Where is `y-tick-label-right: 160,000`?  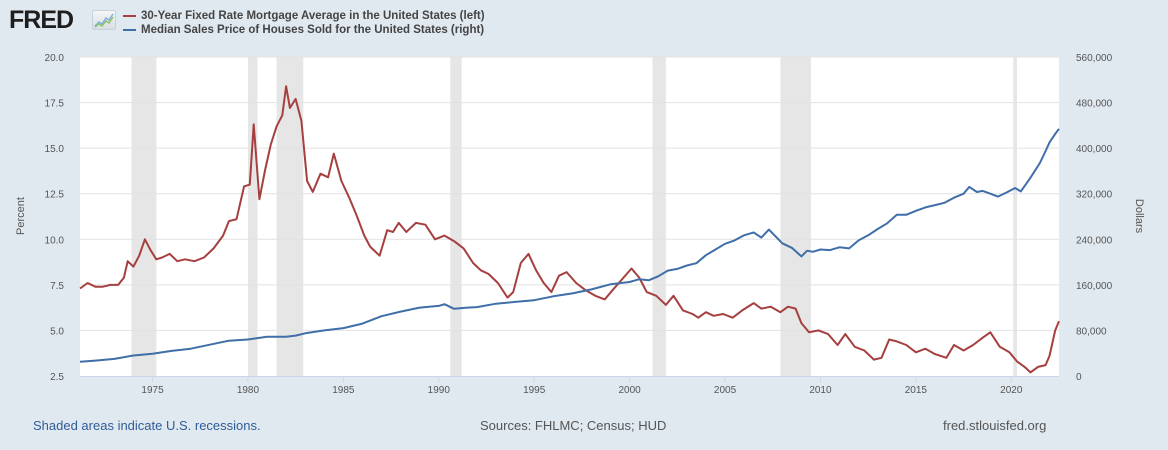 y-tick-label-right: 160,000 is located at coordinates (1094, 286).